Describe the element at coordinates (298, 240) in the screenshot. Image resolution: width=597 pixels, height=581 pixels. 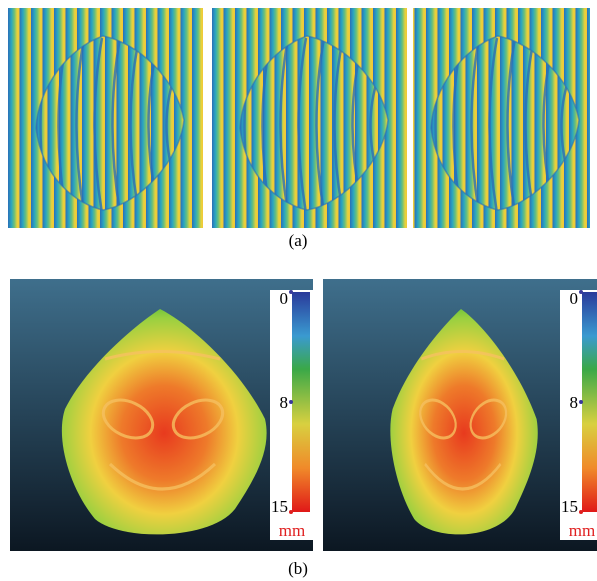
I see `caption: (a)` at that location.